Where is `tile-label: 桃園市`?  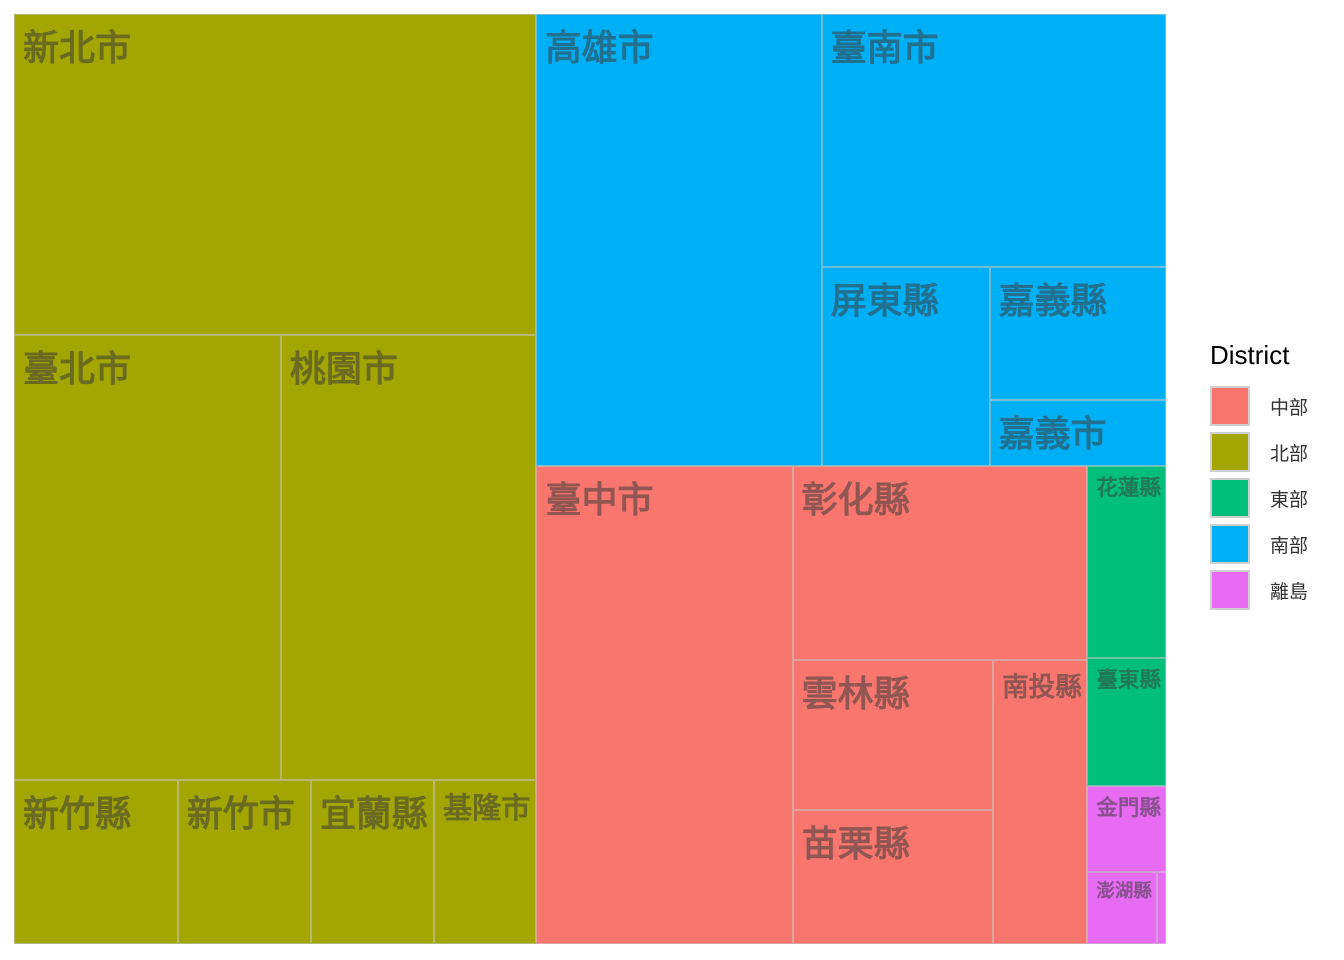 tile-label: 桃園市 is located at coordinates (343, 369).